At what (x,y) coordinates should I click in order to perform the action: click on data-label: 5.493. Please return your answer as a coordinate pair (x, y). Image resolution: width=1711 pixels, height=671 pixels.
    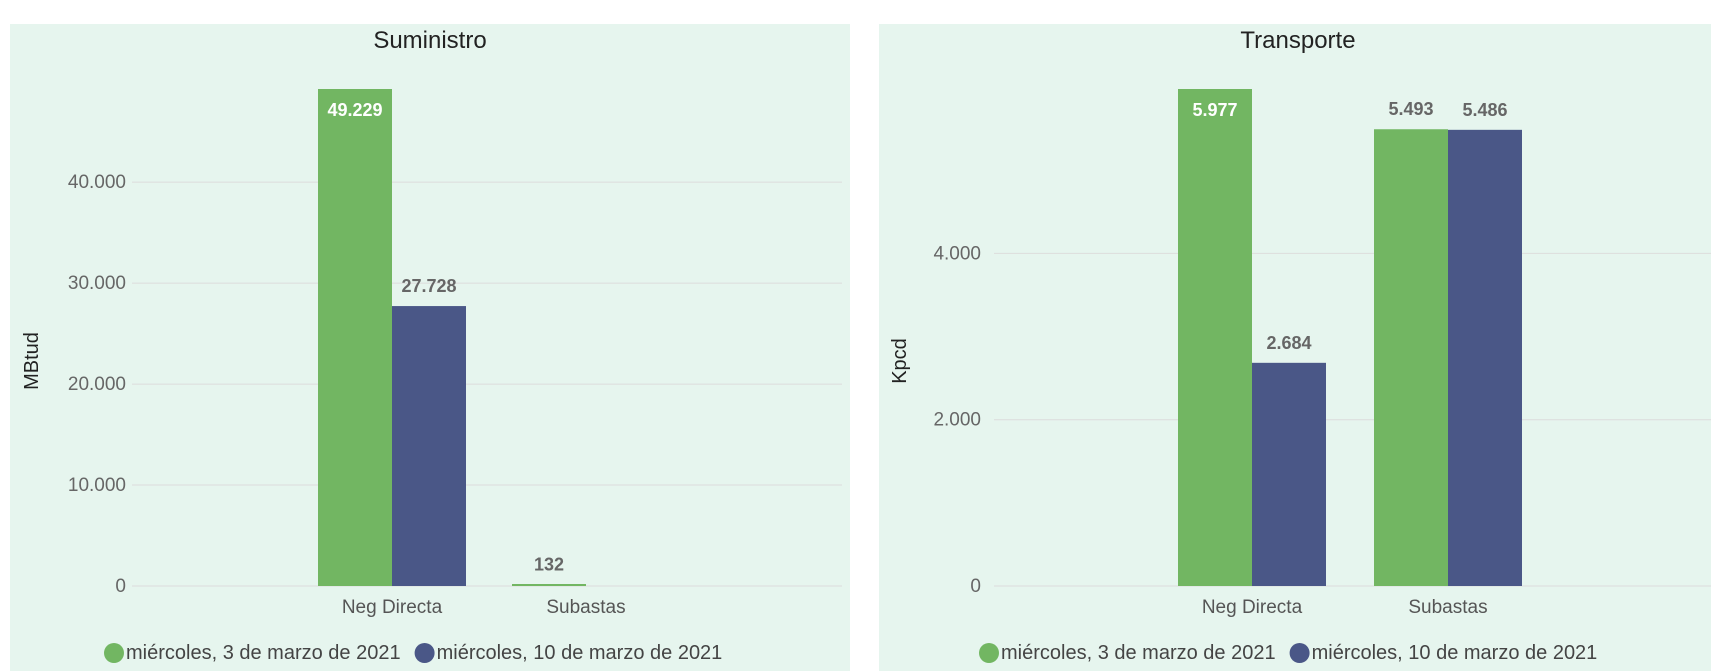
    Looking at the image, I should click on (1410, 109).